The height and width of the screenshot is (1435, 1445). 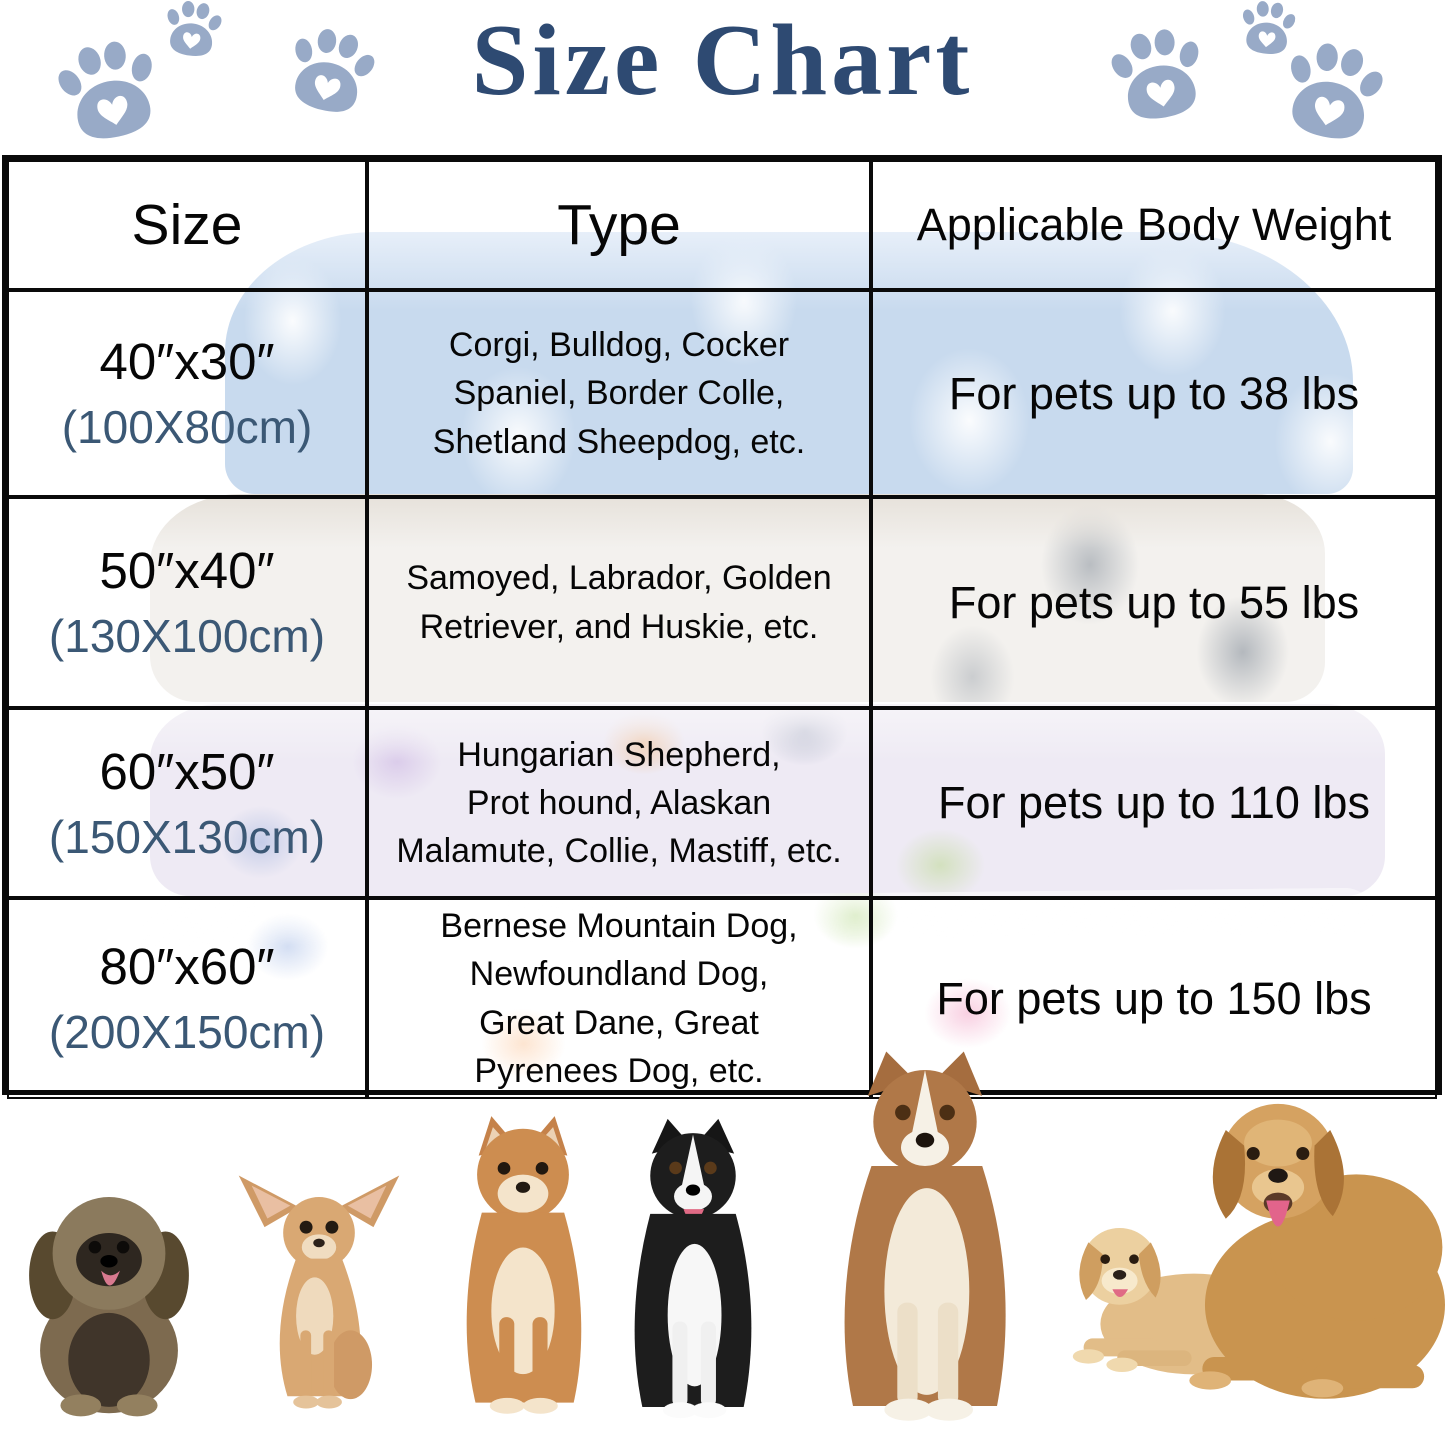 I want to click on dog-photo-golden-retriever-adult, so click(x=1317, y=1251).